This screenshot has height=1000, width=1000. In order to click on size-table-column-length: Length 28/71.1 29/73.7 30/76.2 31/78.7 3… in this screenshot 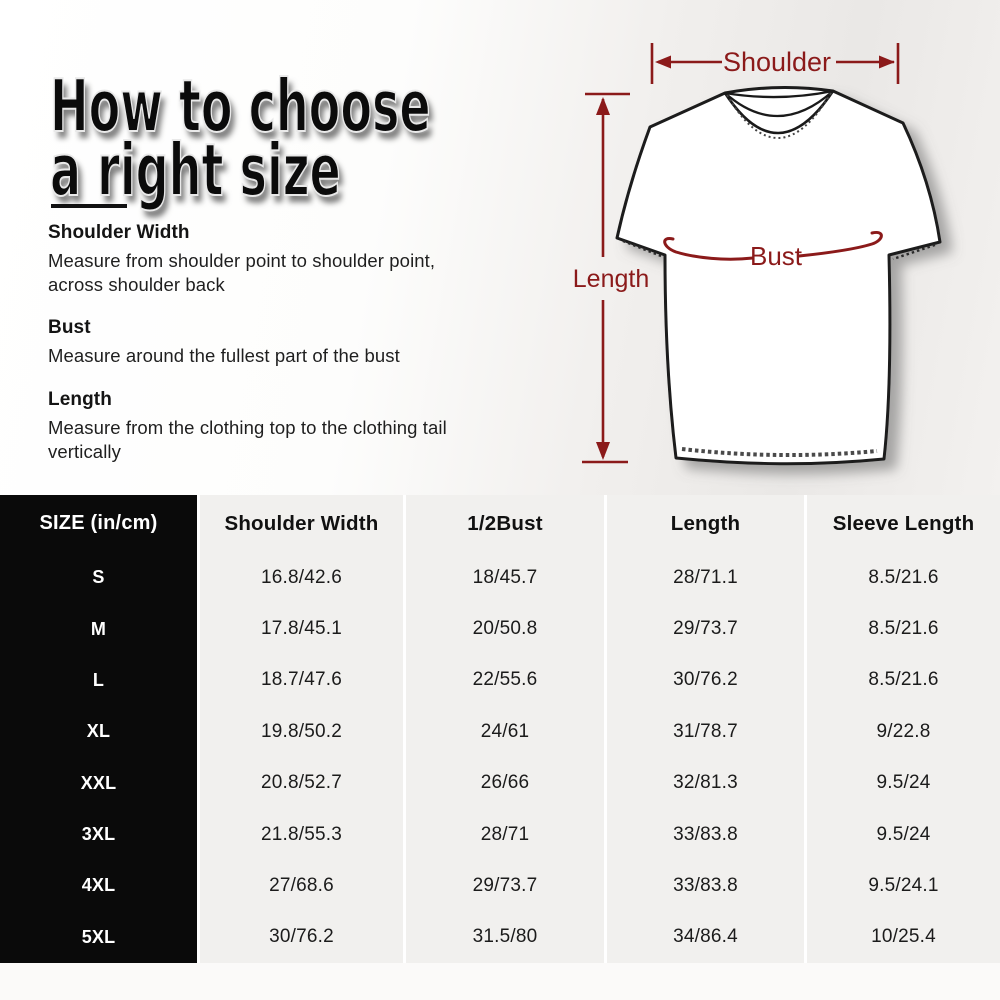, I will do `click(705, 729)`.